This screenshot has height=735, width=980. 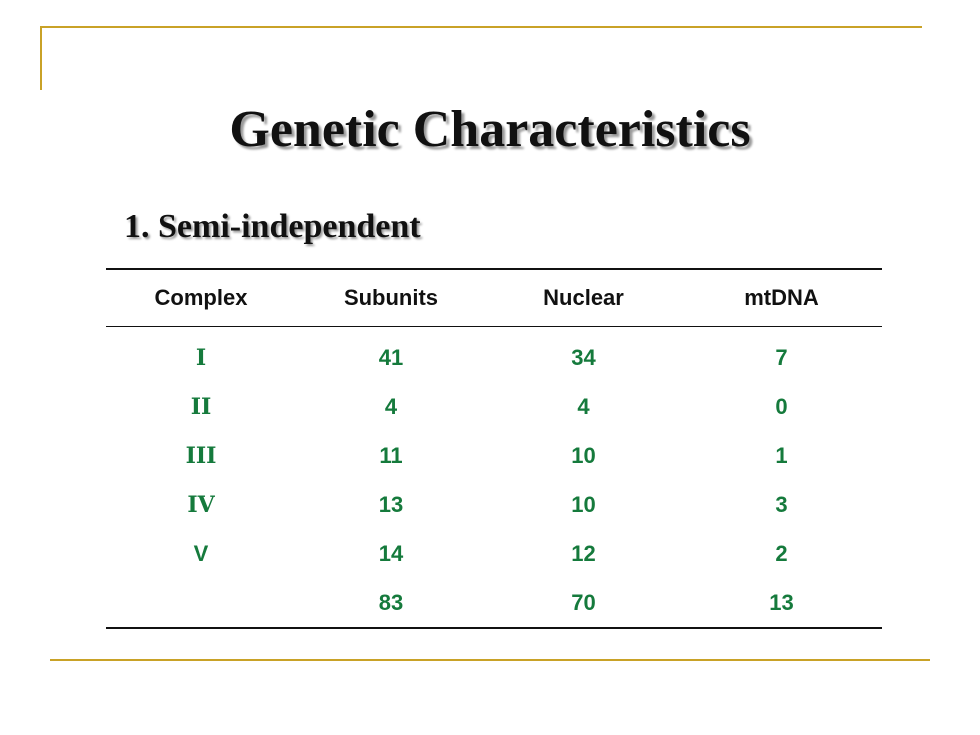 I want to click on cell-nuclear: 12, so click(x=583, y=553).